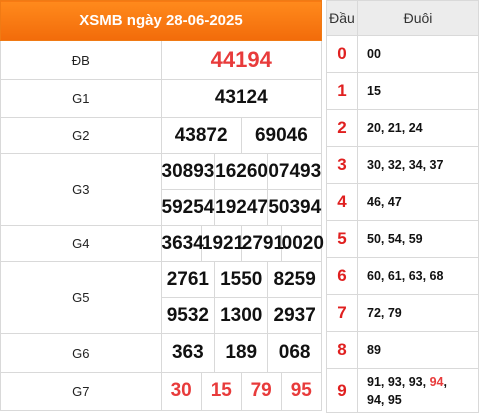 The image size is (479, 413). Describe the element at coordinates (241, 353) in the screenshot. I see `prize-6-number: 189` at that location.